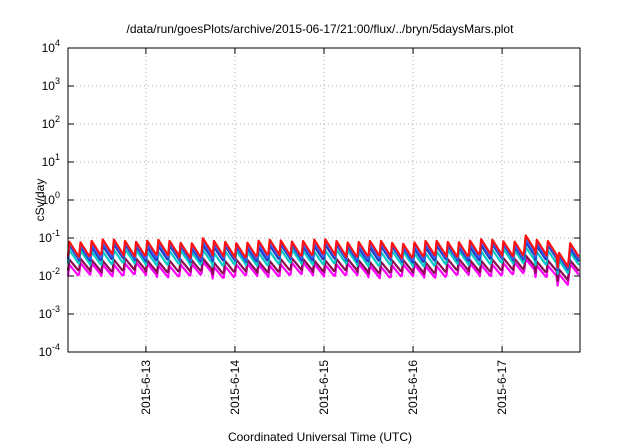 This screenshot has width=640, height=448. What do you see at coordinates (413, 387) in the screenshot?
I see `x-tick-label: 2015-6-16` at bounding box center [413, 387].